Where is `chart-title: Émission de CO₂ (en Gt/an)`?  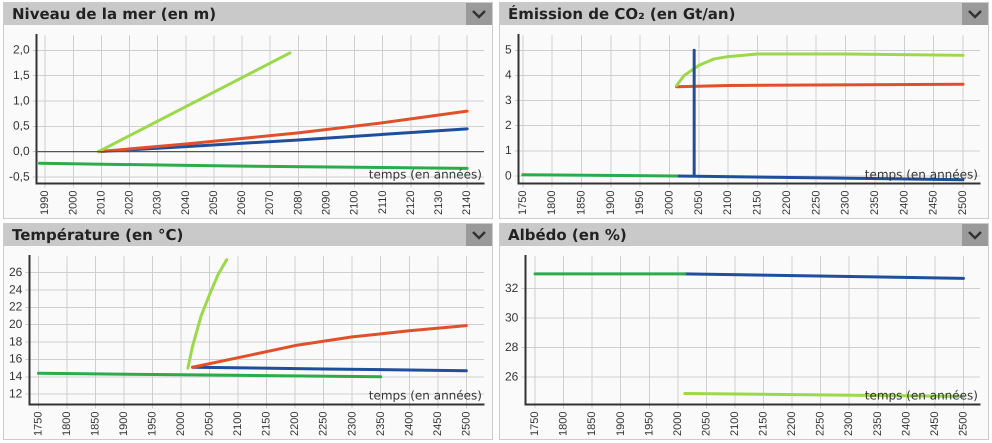 chart-title: Émission de CO₂ (en Gt/an) is located at coordinates (621, 14).